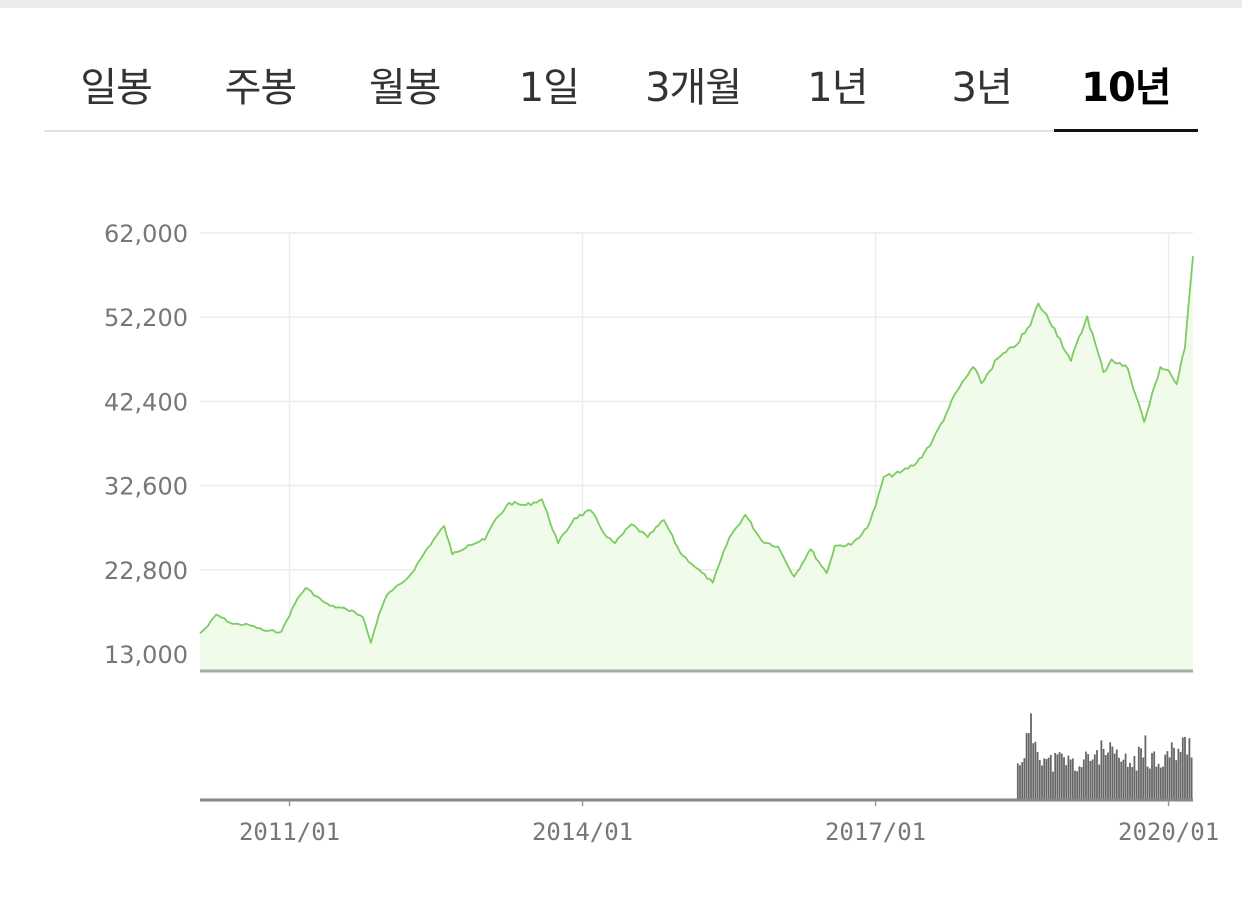  What do you see at coordinates (146, 318) in the screenshot?
I see `y-tick-label: 52,200` at bounding box center [146, 318].